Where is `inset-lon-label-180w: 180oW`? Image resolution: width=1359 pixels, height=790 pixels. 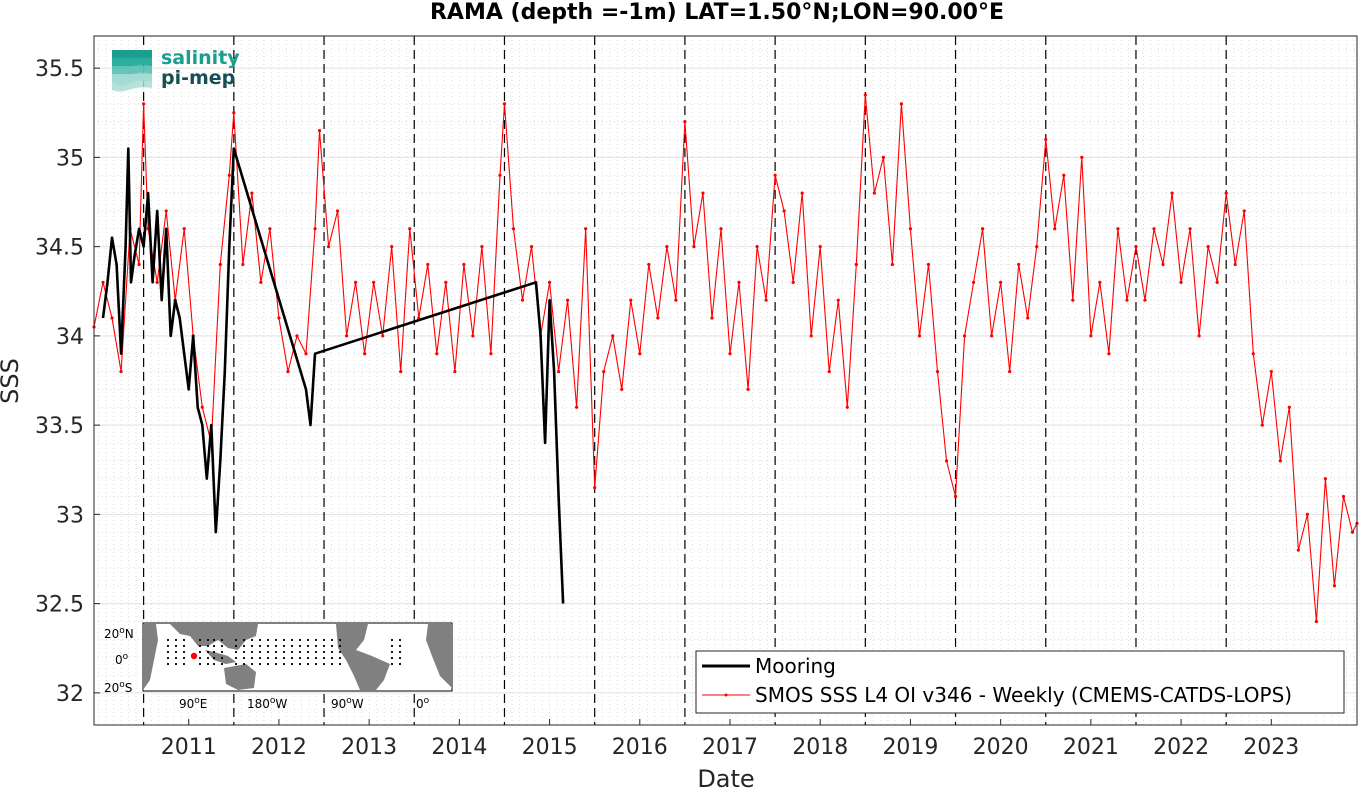 inset-lon-label-180w: 180oW is located at coordinates (267, 703).